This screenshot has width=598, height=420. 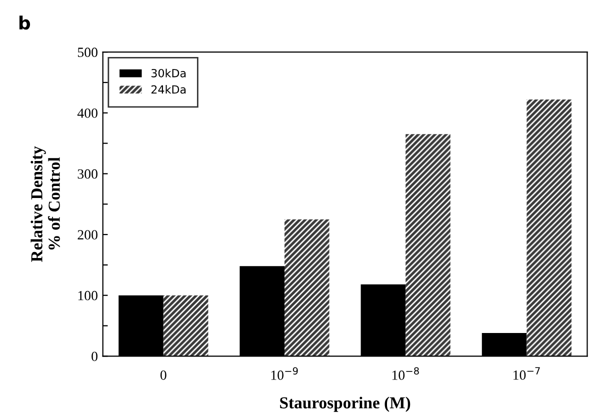 What do you see at coordinates (95, 357) in the screenshot?
I see `y-tick-label: 0` at bounding box center [95, 357].